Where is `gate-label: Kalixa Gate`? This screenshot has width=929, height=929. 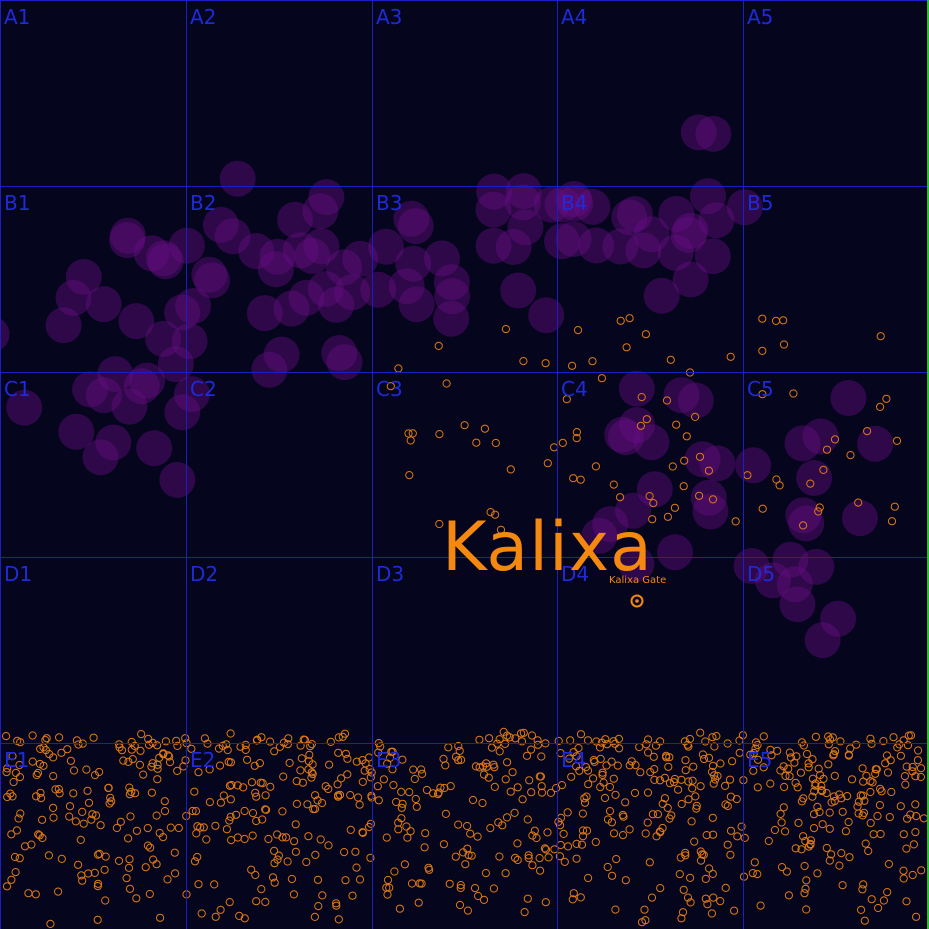 gate-label: Kalixa Gate is located at coordinates (638, 580).